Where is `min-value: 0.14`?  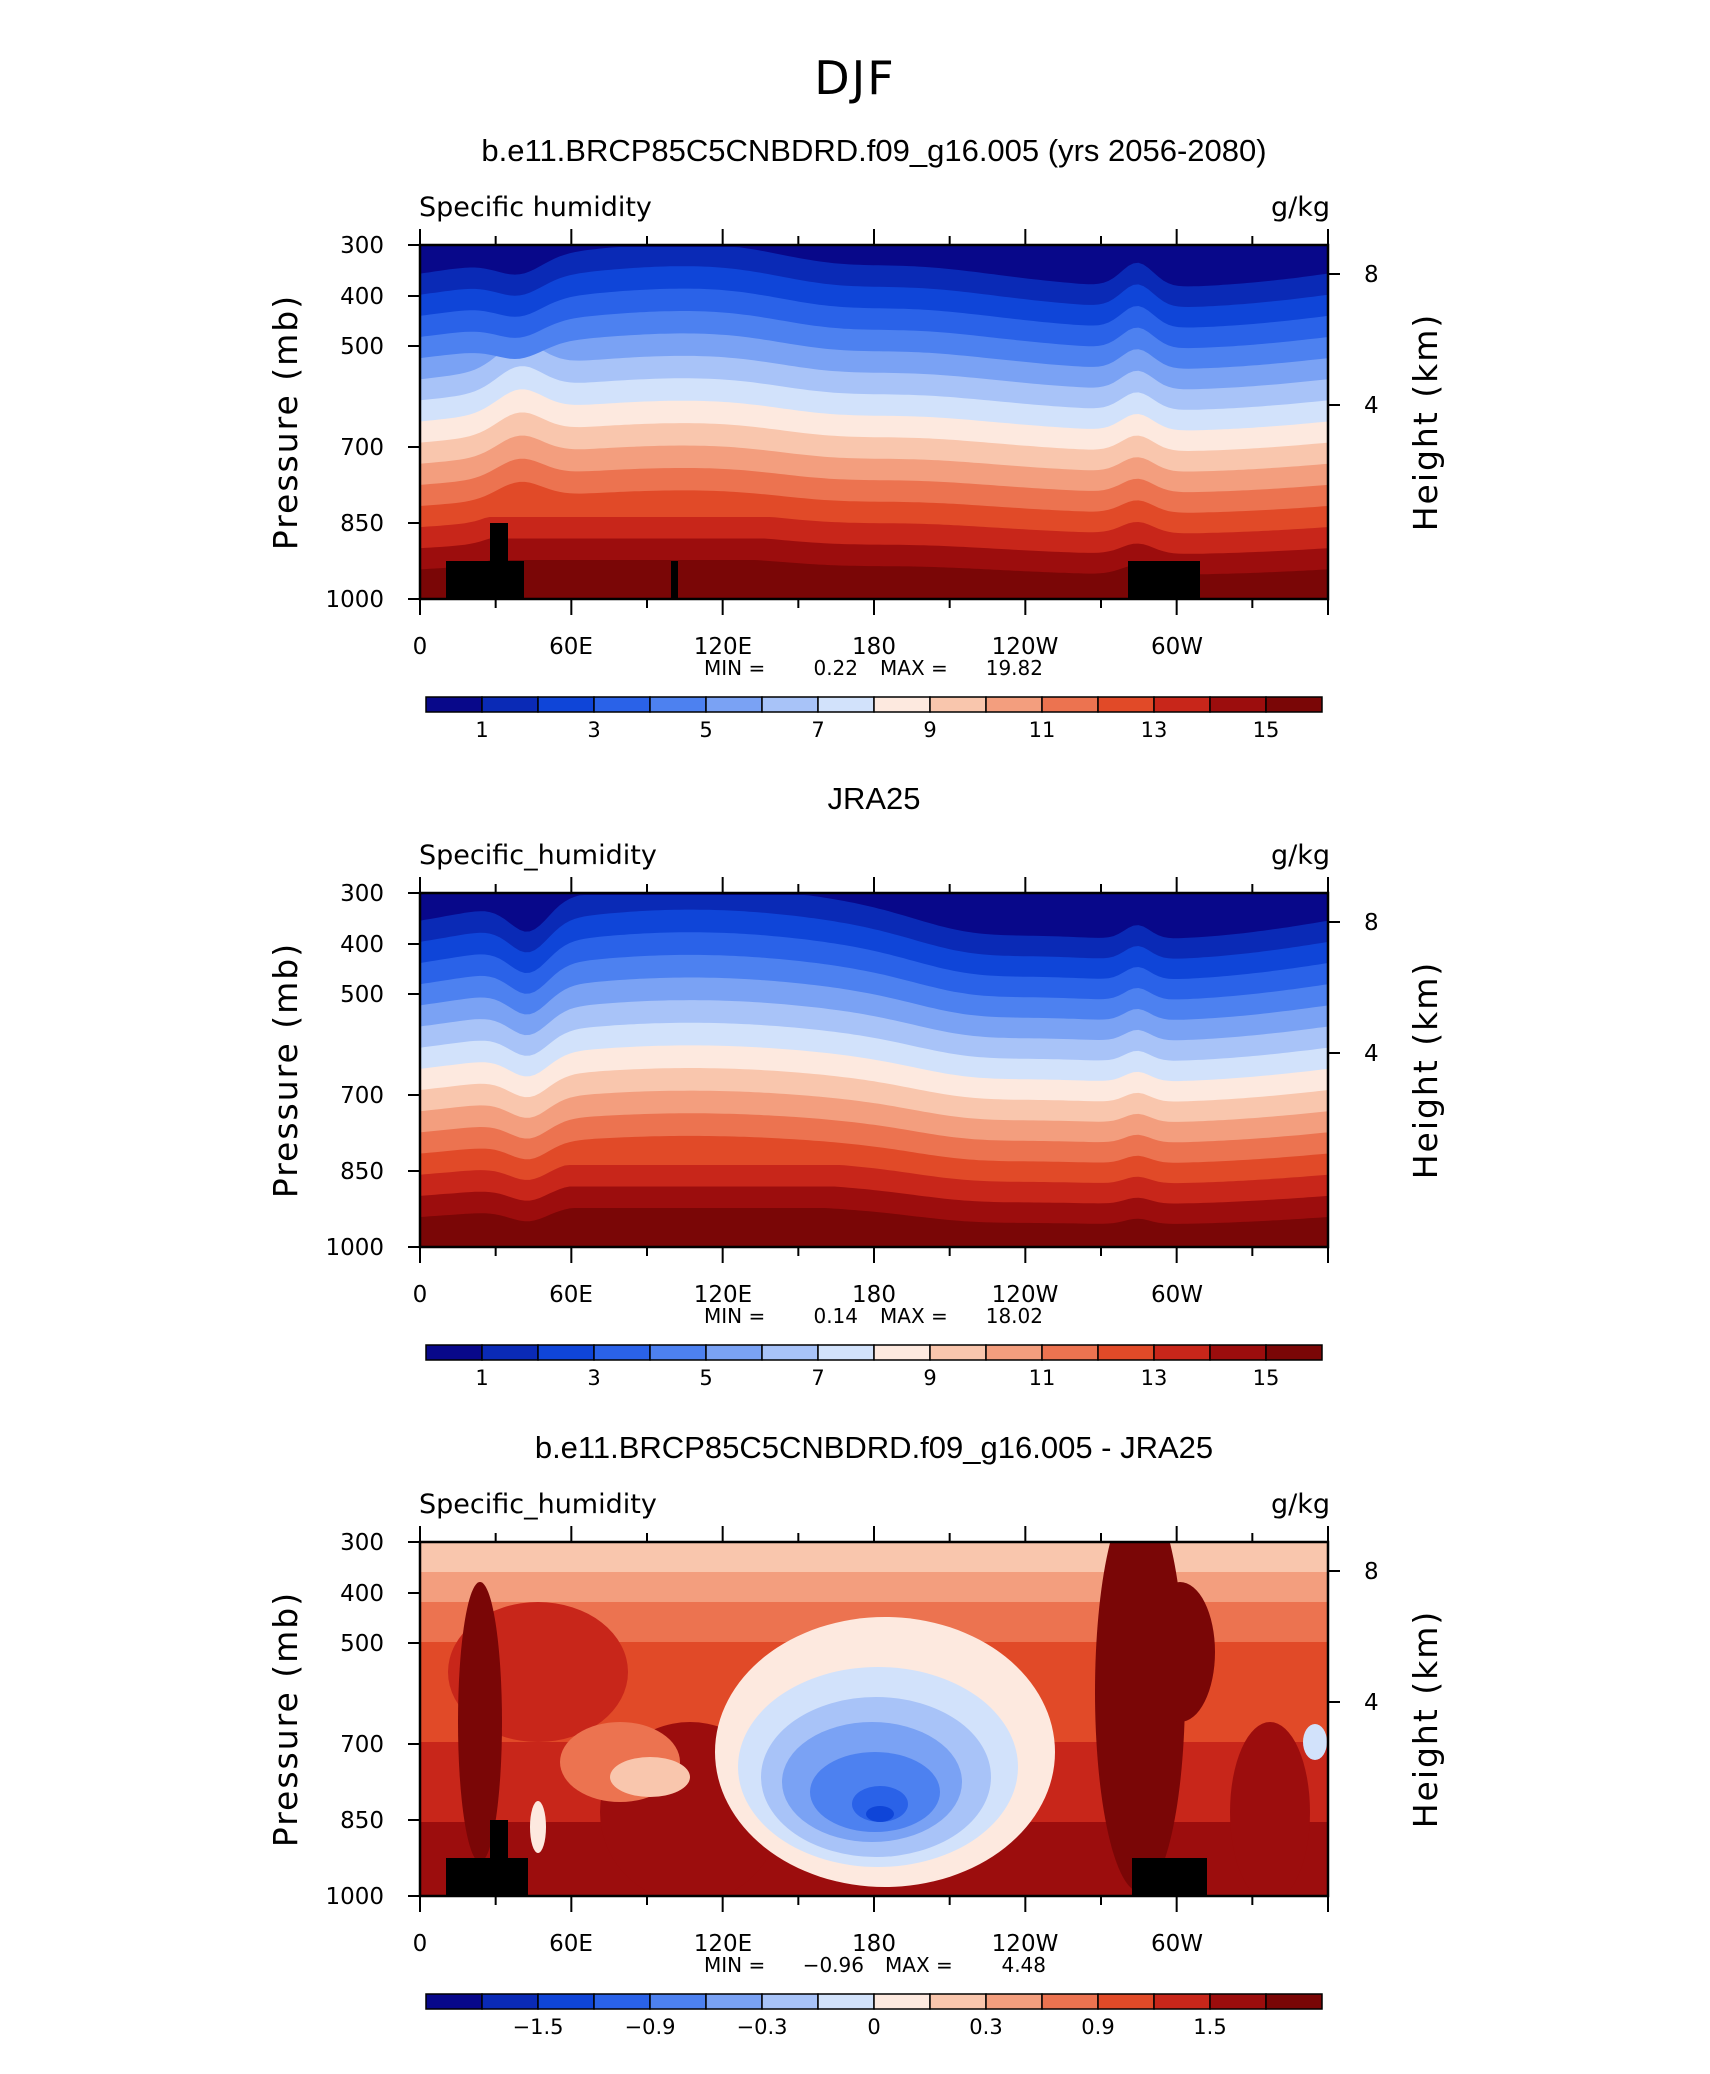 min-value: 0.14 is located at coordinates (835, 1316).